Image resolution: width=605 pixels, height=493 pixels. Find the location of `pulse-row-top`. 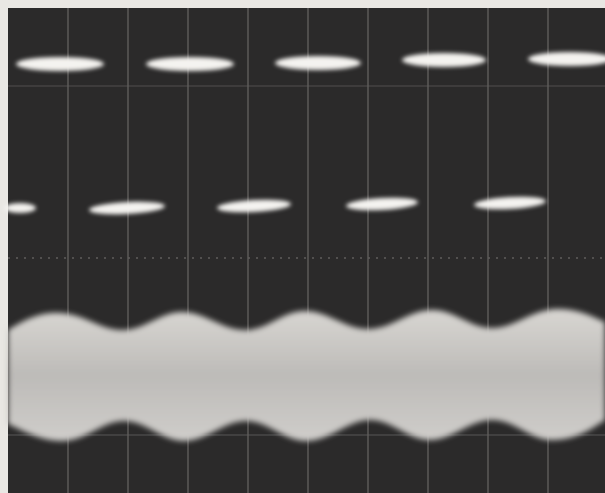

pulse-row-top is located at coordinates (310, 61).